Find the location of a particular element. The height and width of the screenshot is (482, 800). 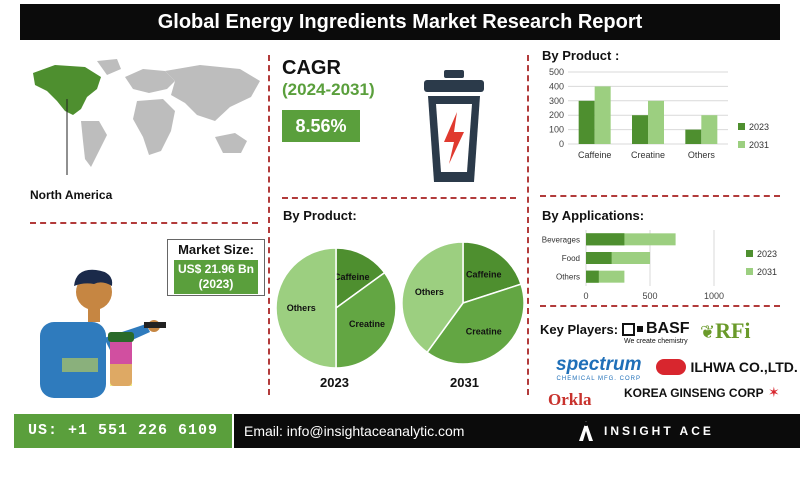

map-south-america is located at coordinates (94, 144).